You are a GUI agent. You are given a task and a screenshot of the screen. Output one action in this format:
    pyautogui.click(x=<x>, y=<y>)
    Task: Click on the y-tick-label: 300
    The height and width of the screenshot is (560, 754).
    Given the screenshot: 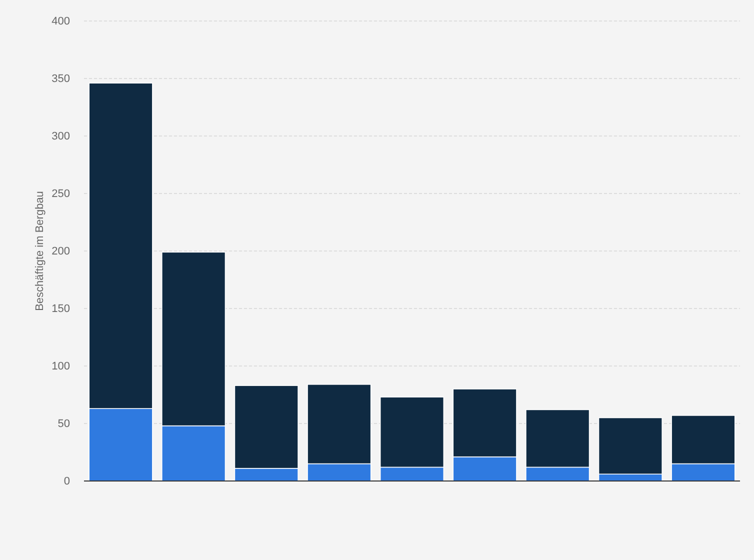 What is the action you would take?
    pyautogui.click(x=61, y=136)
    